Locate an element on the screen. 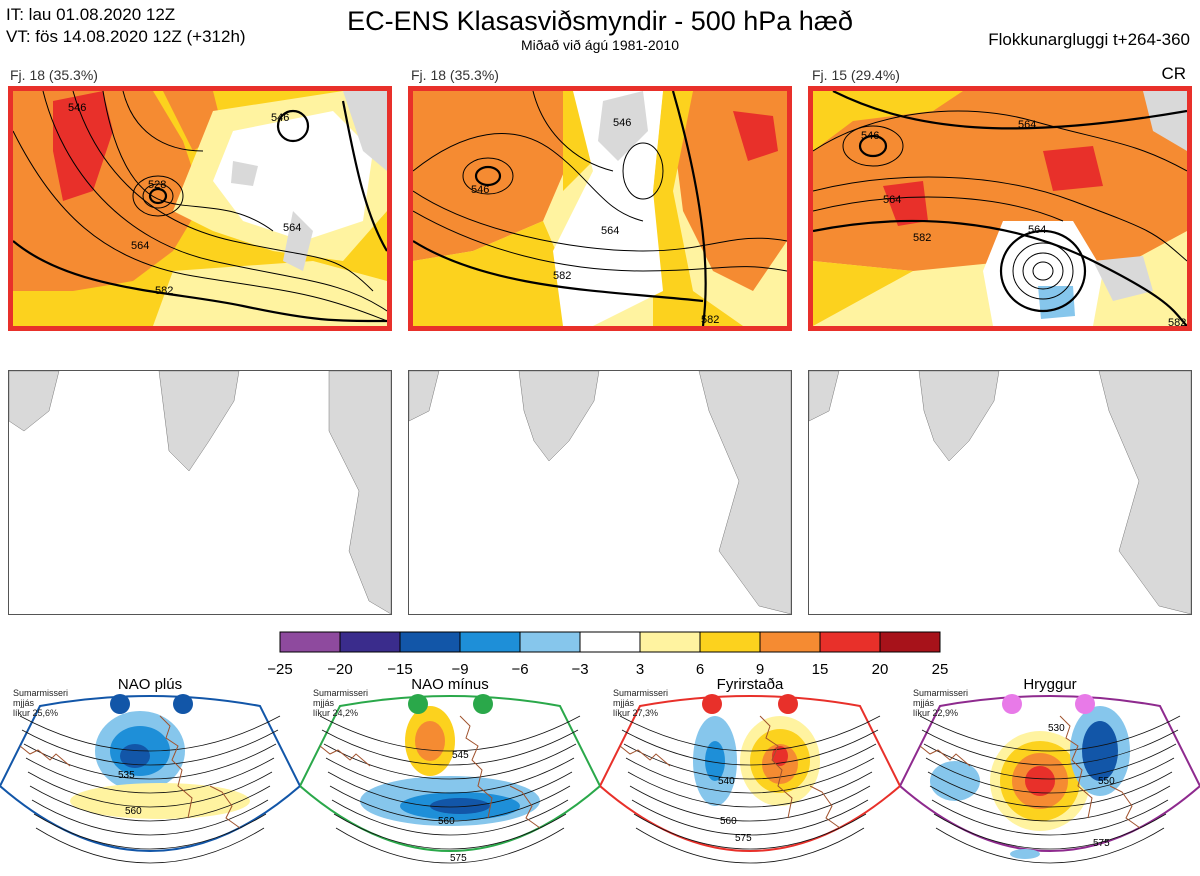  page-title: EC-ENS Klasasviðsmyndir - 500 hPa hæð is located at coordinates (600, 21).